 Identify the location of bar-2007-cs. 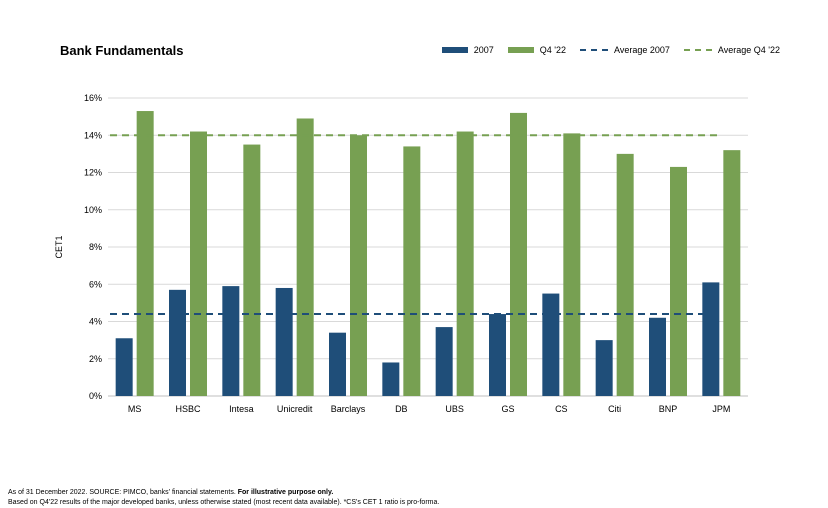
(551, 344).